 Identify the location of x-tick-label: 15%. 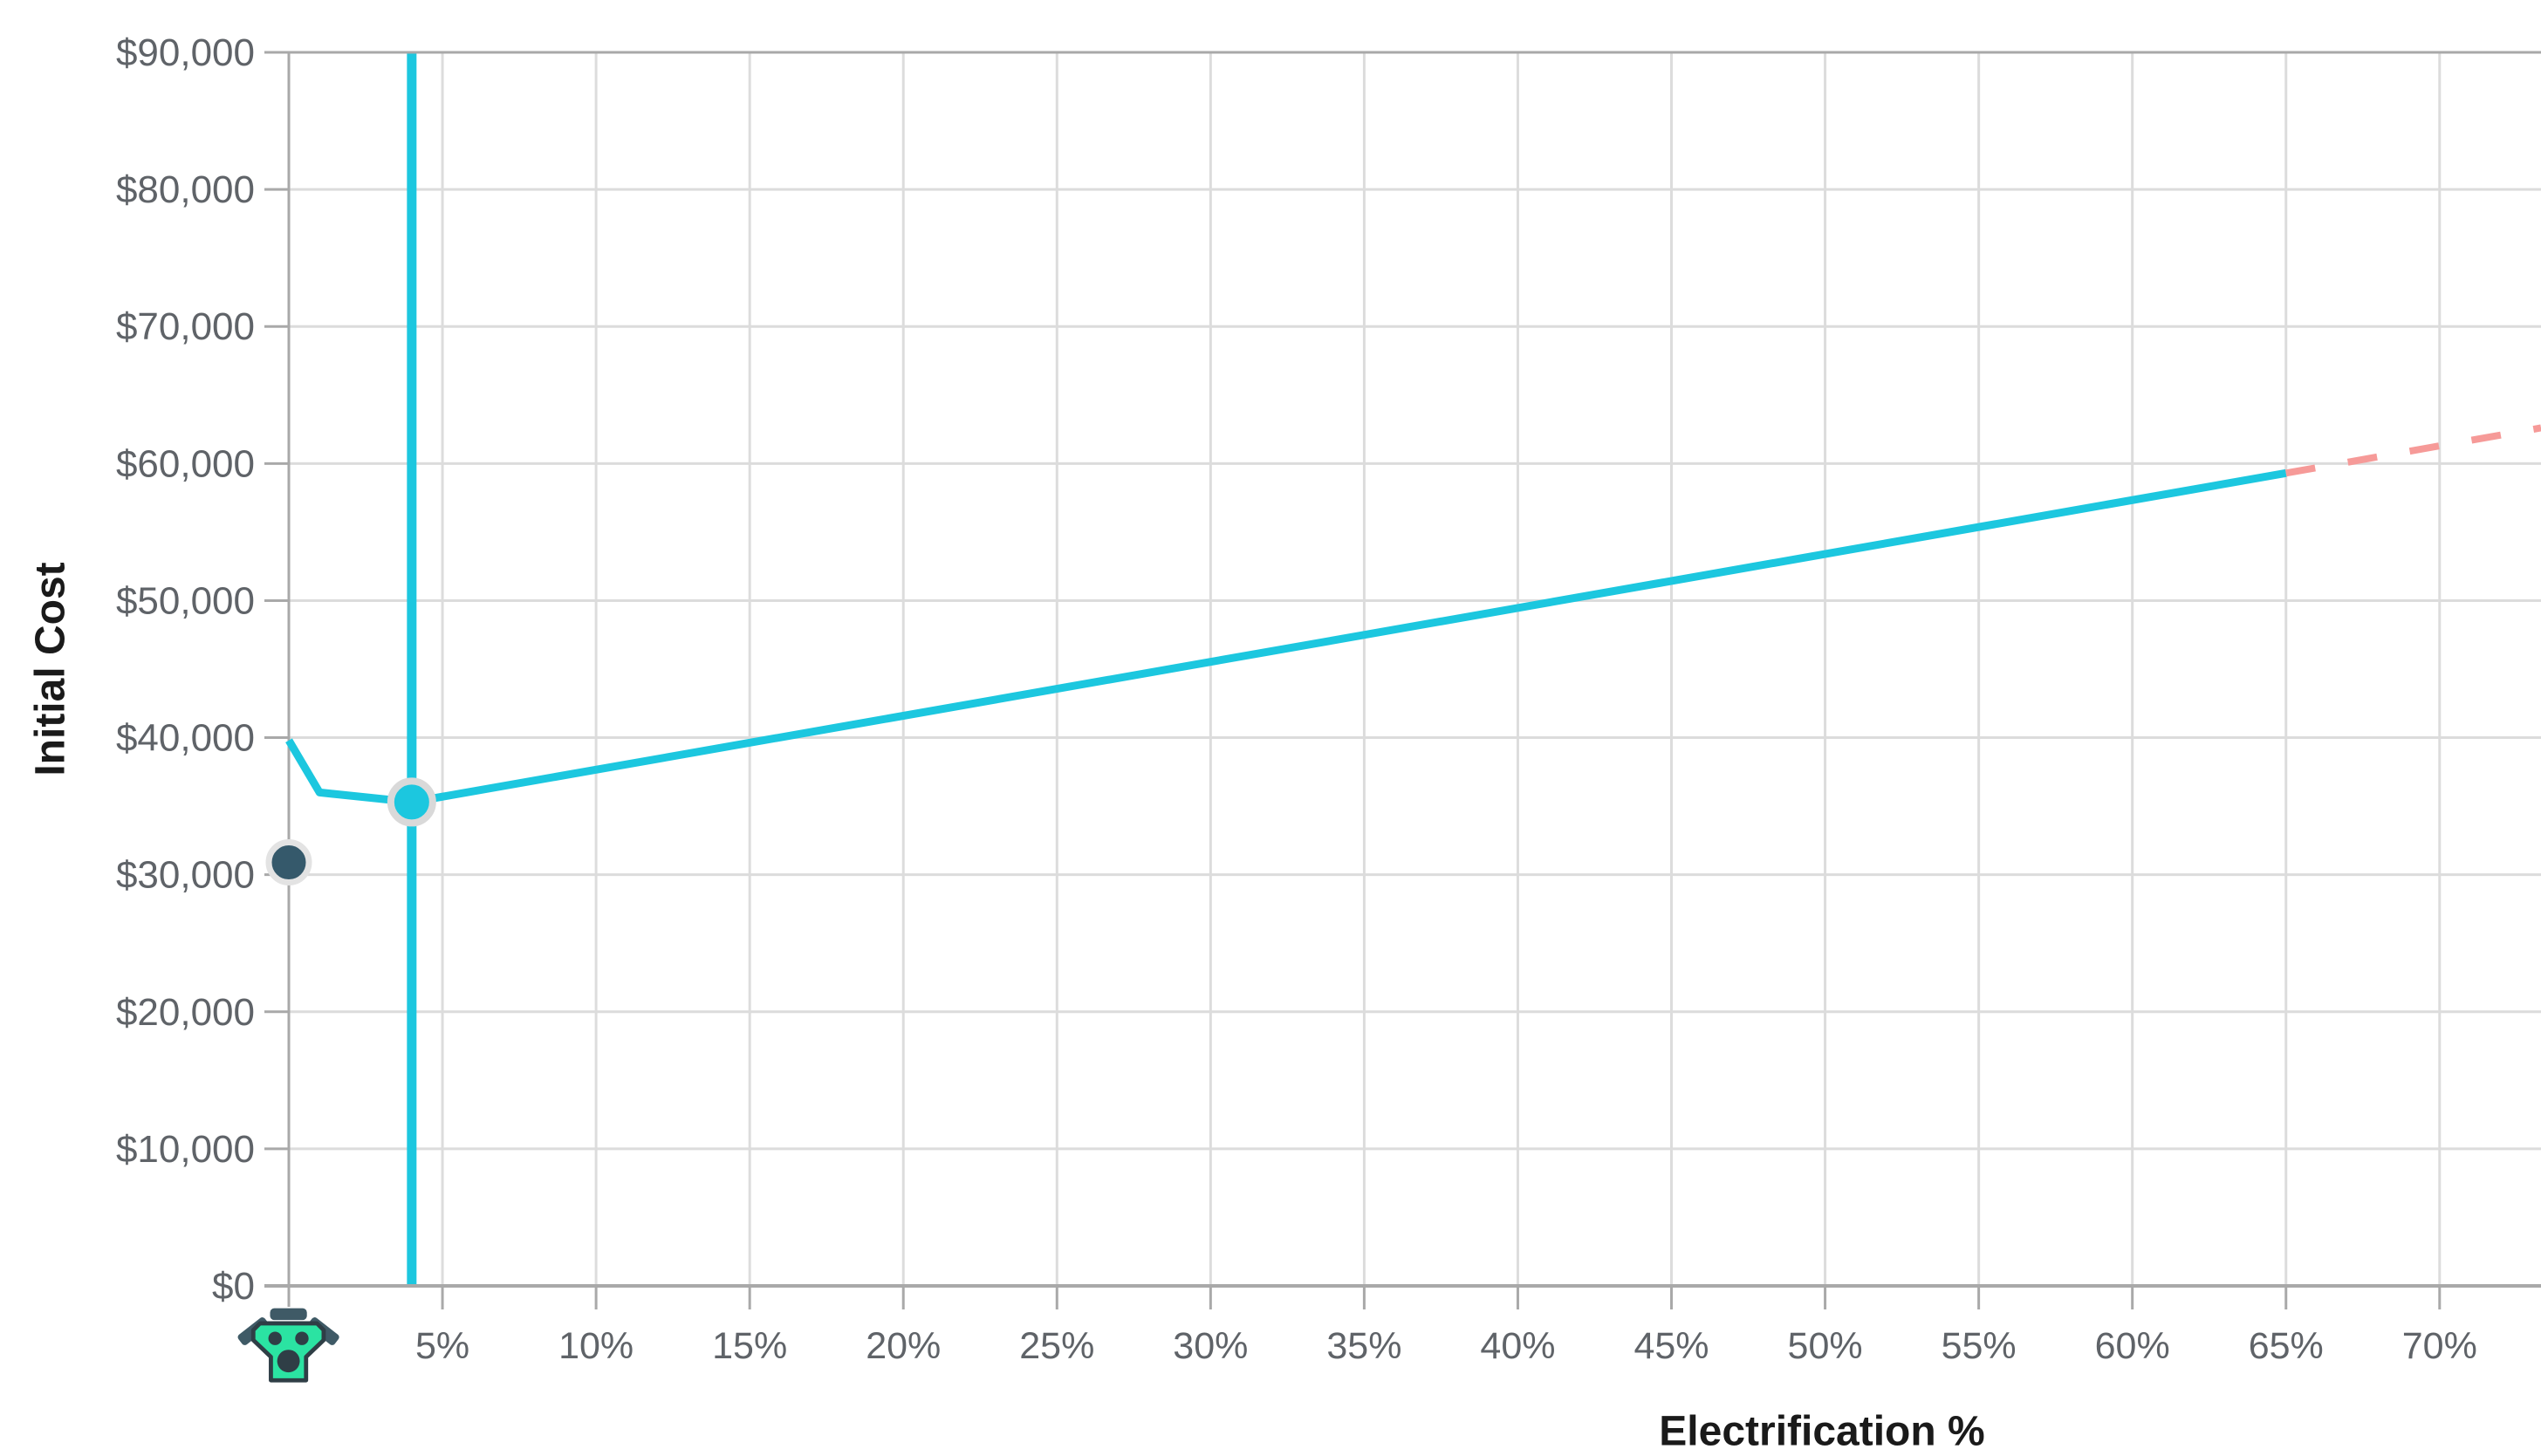
(749, 1346).